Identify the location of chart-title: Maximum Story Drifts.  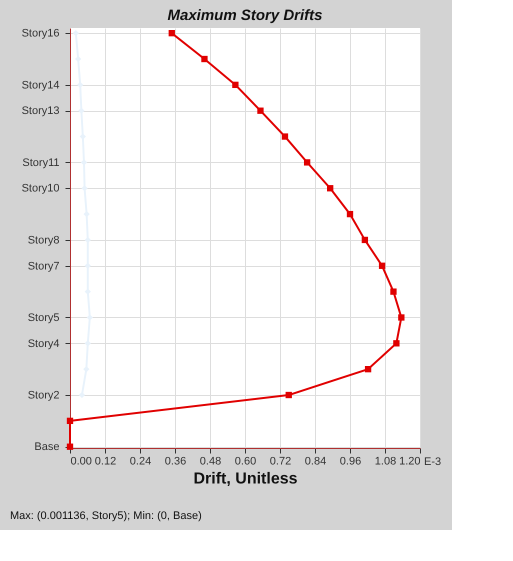
(245, 15).